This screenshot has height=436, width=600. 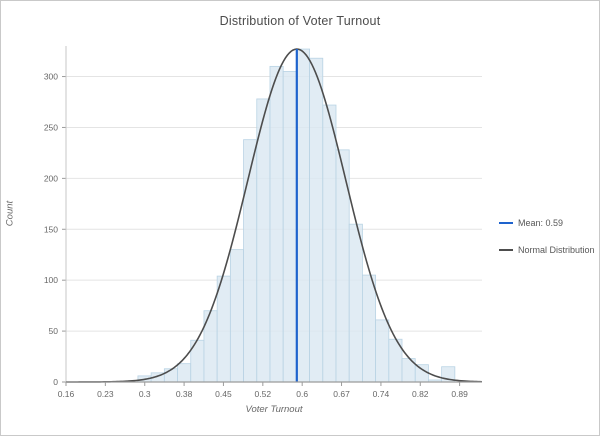 I want to click on mean-line-swatch-icon, so click(x=506, y=223).